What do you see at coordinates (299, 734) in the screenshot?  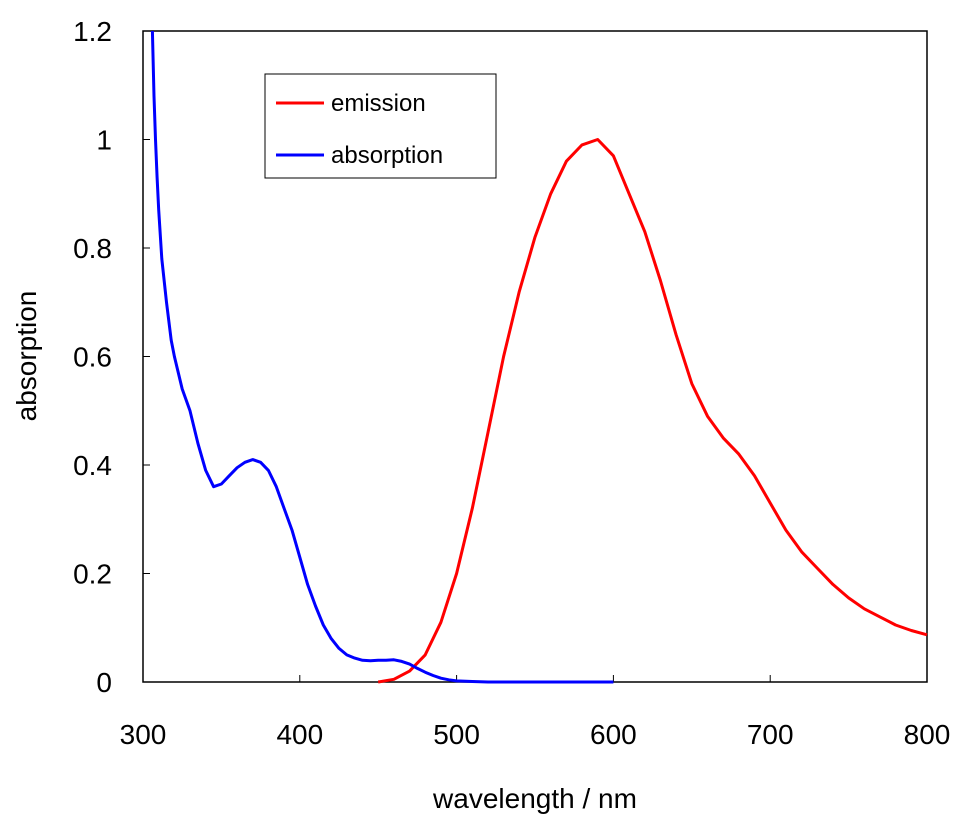 I see `x-tick-label: 400` at bounding box center [299, 734].